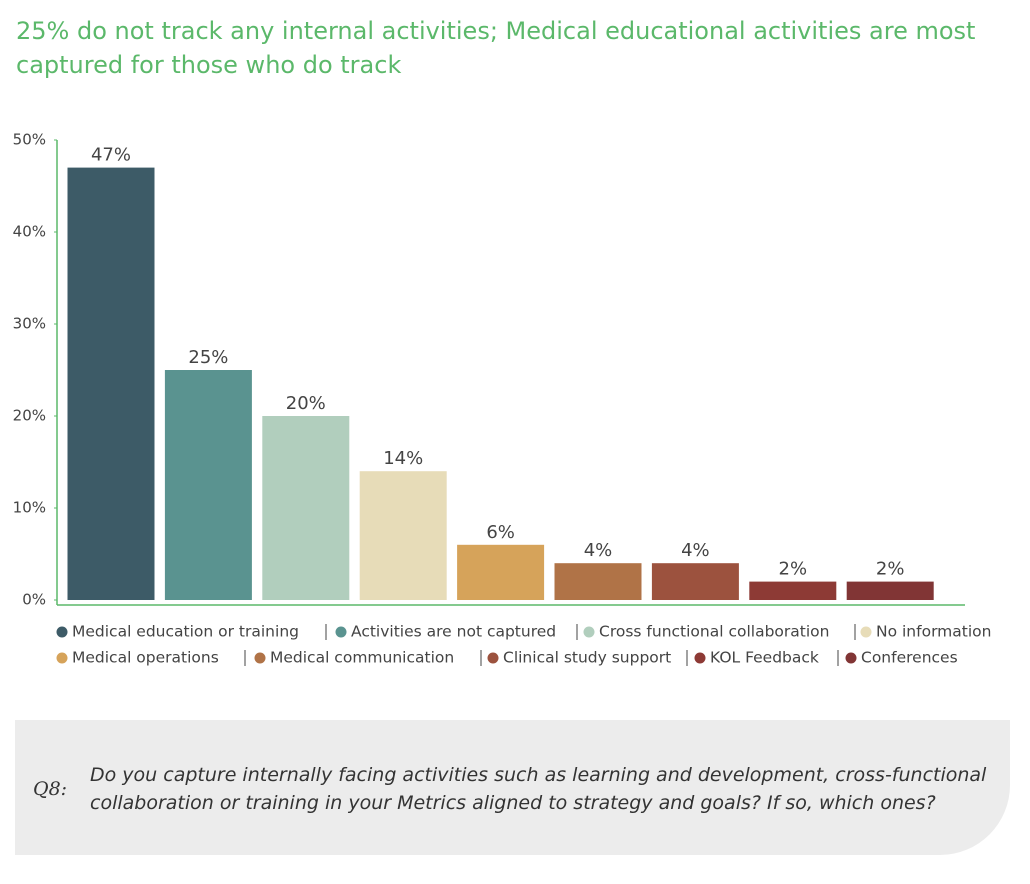 The image size is (1030, 884). I want to click on y-tick-label: 20%, so click(29, 416).